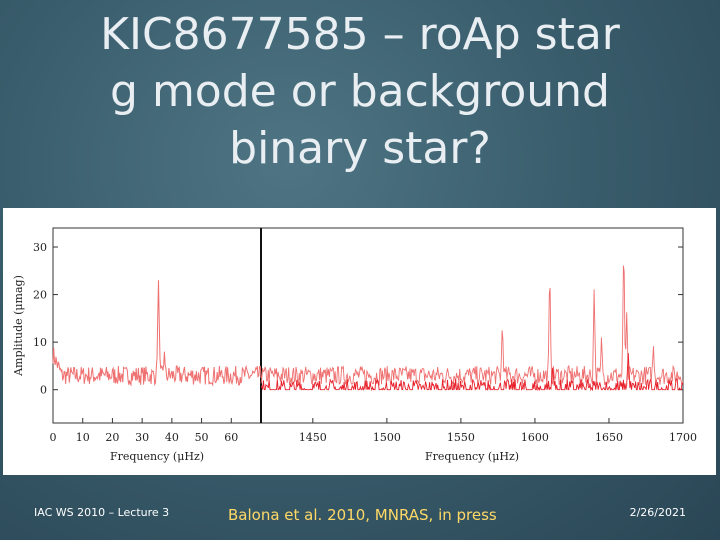 Image resolution: width=720 pixels, height=540 pixels. Describe the element at coordinates (535, 437) in the screenshot. I see `x-tick-label: 1600` at that location.